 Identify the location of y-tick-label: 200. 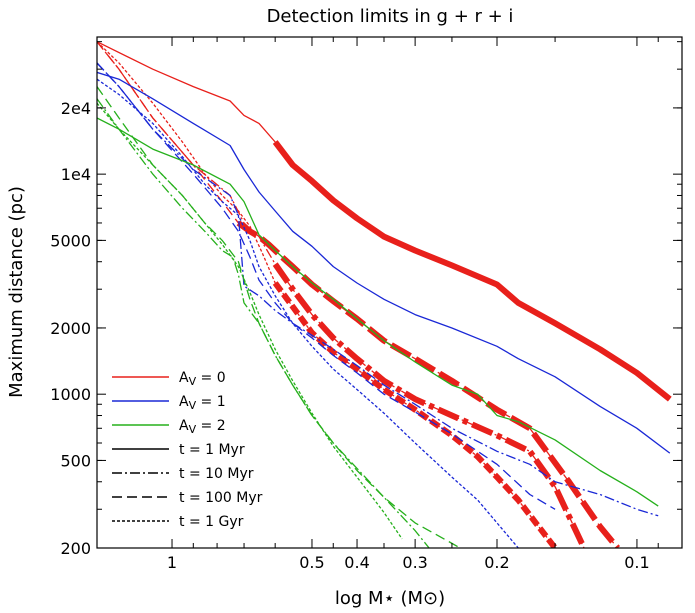
(75, 548).